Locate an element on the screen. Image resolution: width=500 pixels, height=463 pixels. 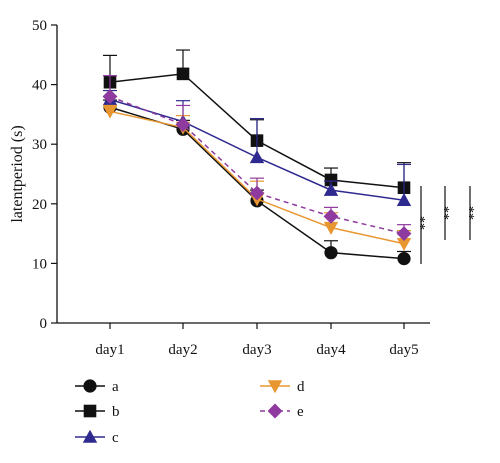
x-tick-label: day2 is located at coordinates (182, 350).